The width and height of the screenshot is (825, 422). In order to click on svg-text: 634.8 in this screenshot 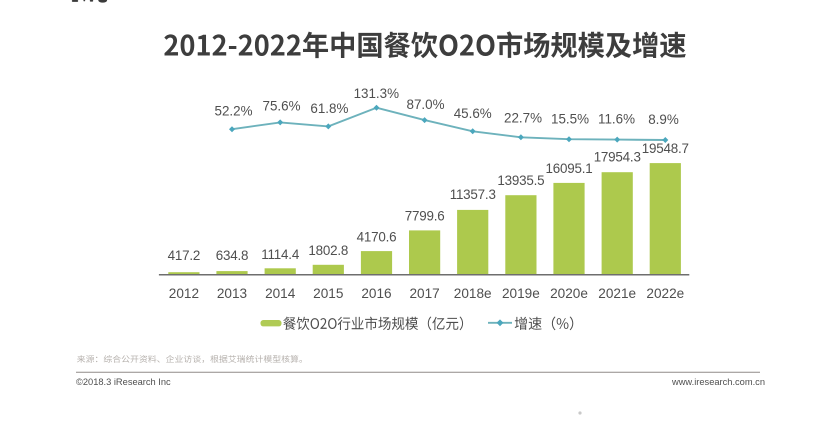, I will do `click(232, 255)`.